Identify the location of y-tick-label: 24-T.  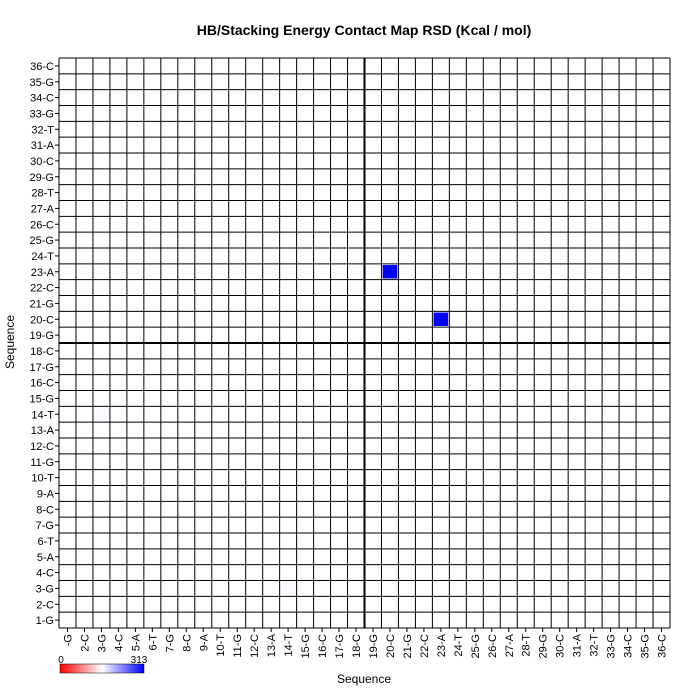
(42, 257).